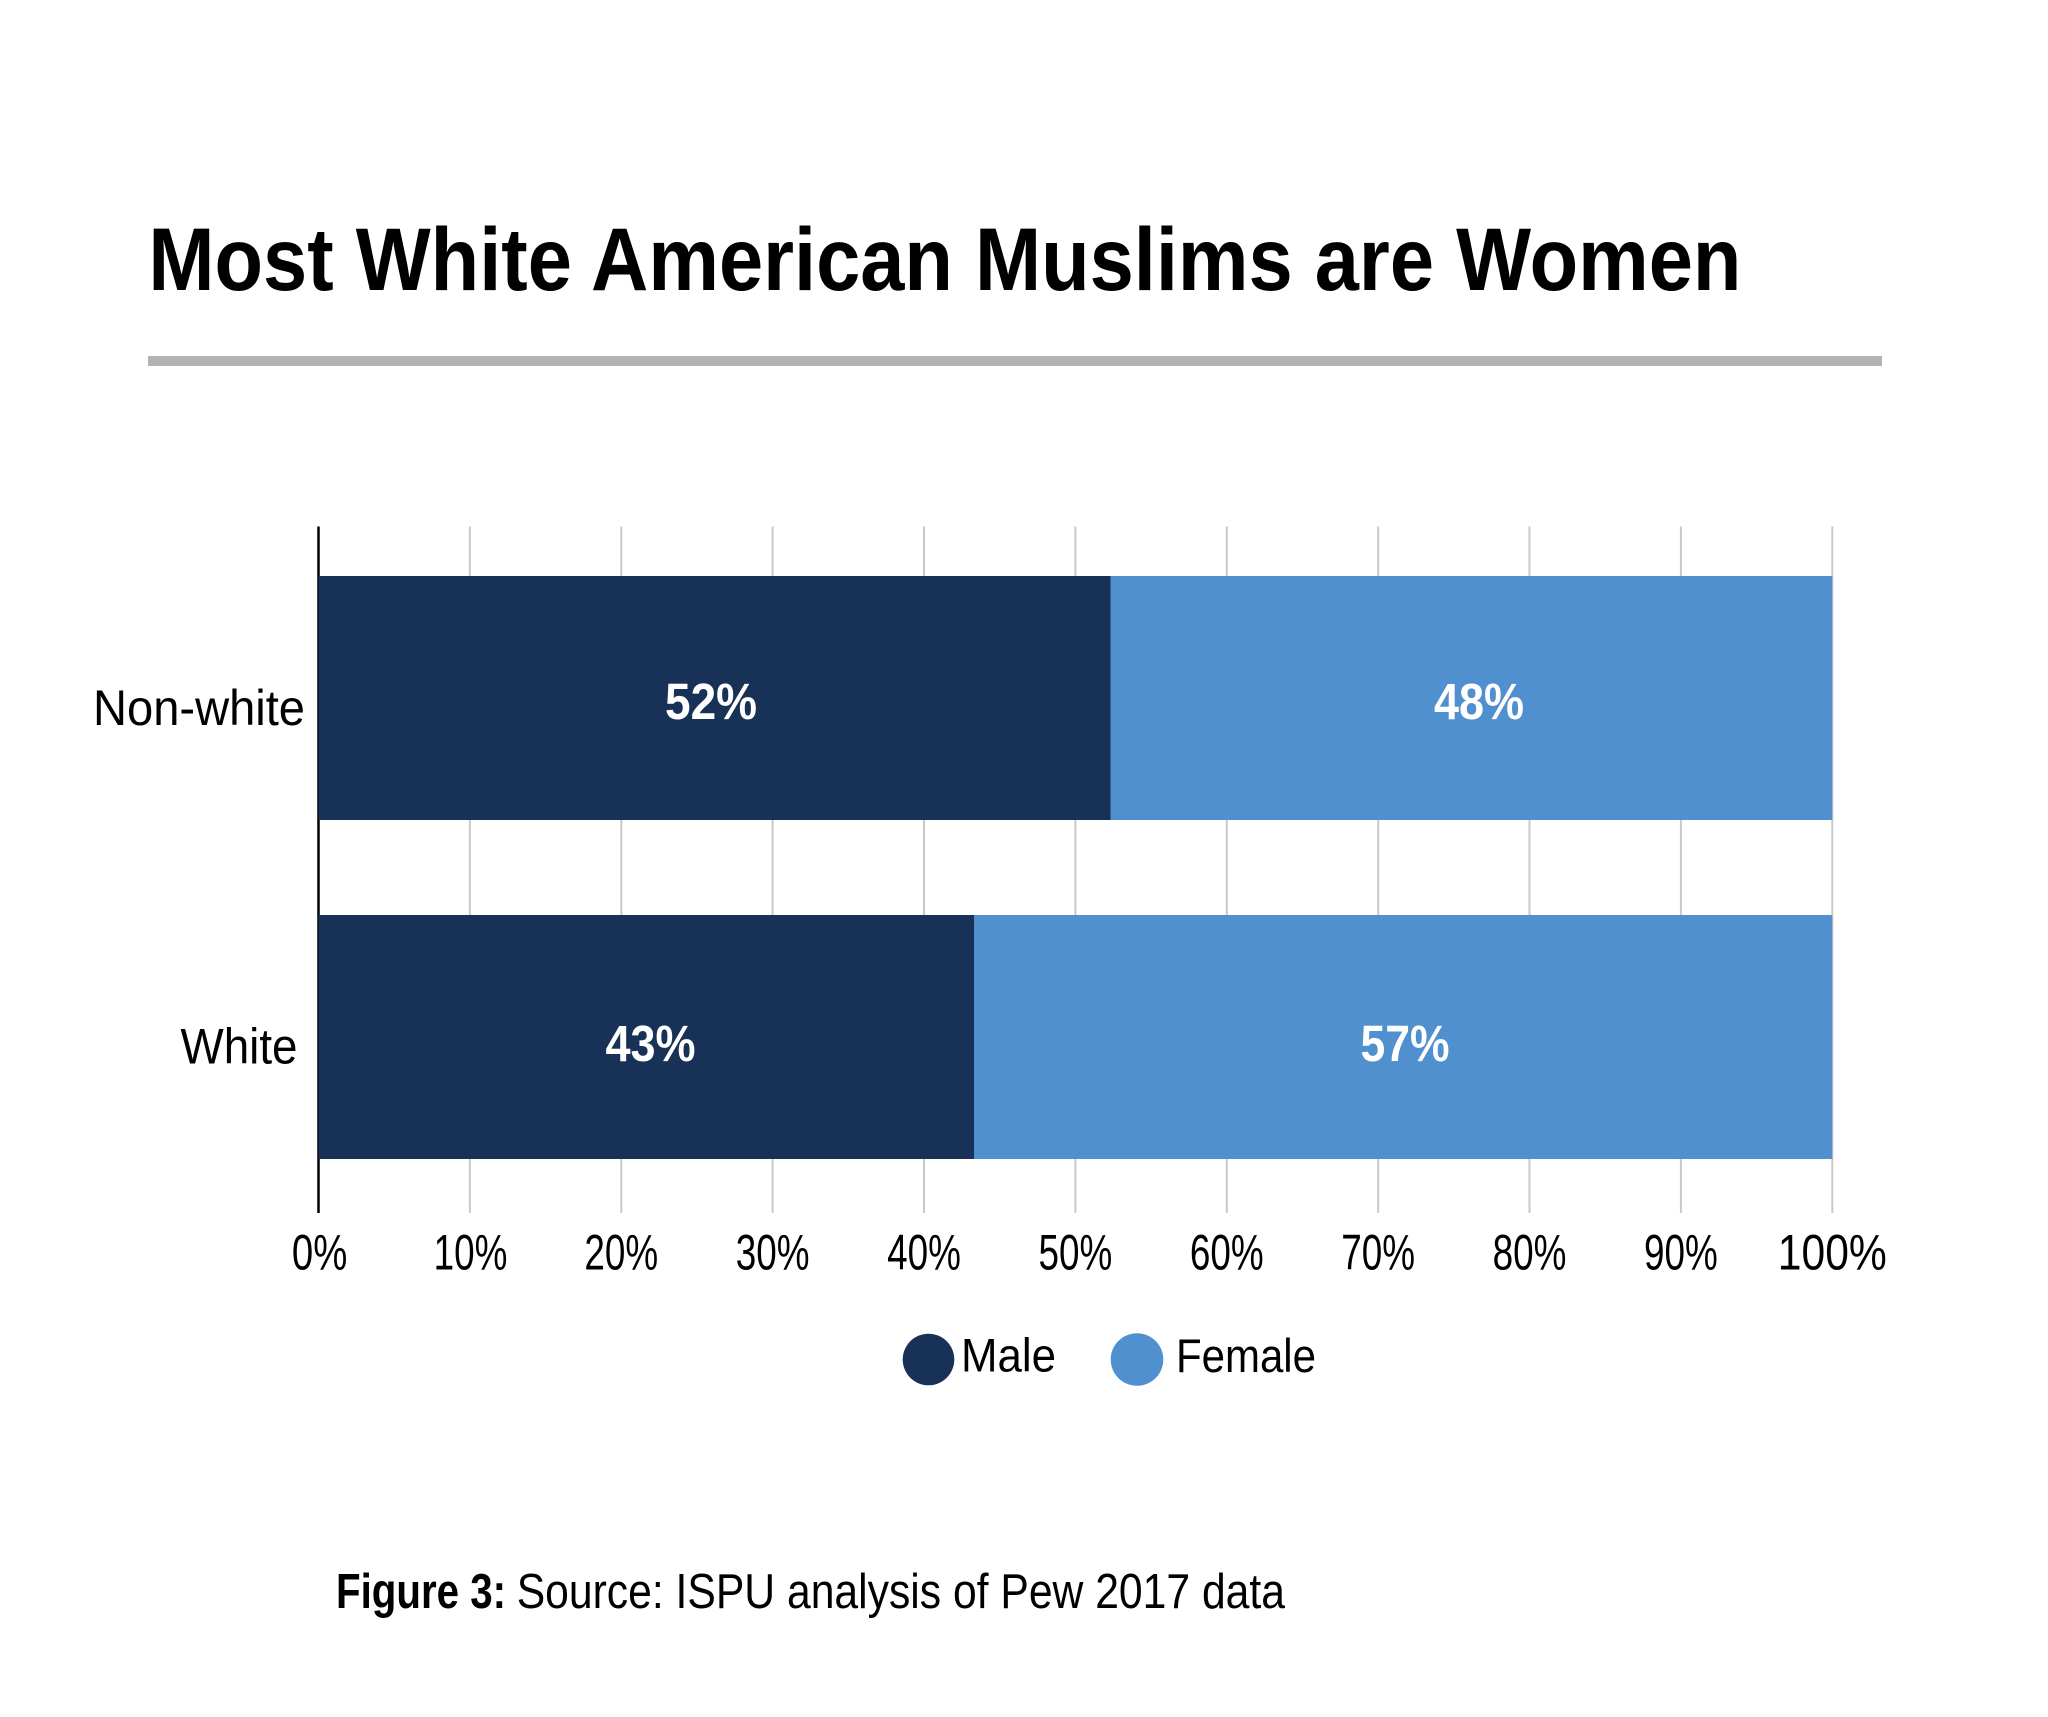  I want to click on svg-text: White, so click(239, 1047).